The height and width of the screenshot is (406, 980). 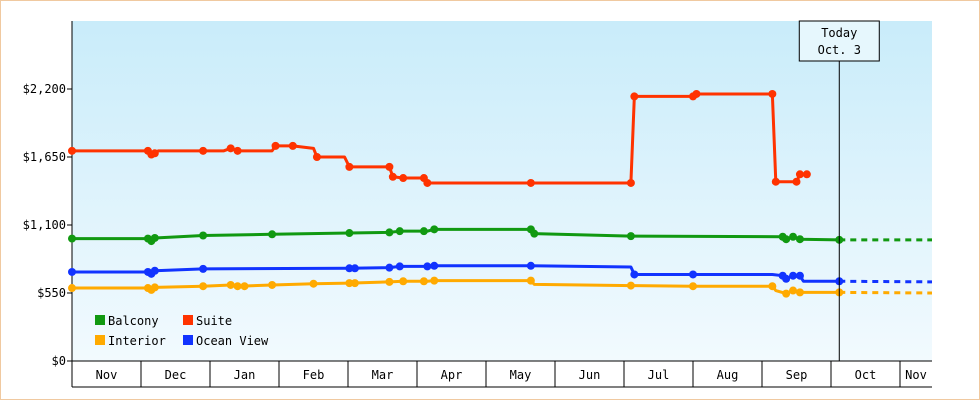 I want to click on month-label: Jun, so click(x=590, y=375).